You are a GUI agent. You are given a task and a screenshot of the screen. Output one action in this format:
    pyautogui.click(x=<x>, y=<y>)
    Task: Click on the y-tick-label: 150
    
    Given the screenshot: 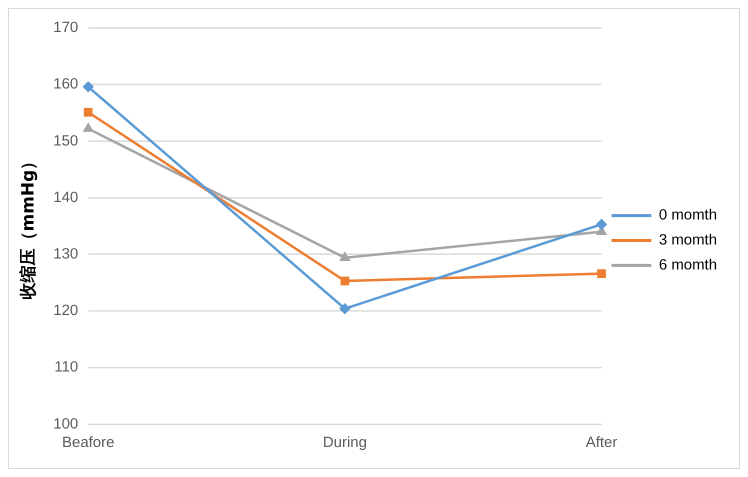 What is the action you would take?
    pyautogui.click(x=65, y=141)
    